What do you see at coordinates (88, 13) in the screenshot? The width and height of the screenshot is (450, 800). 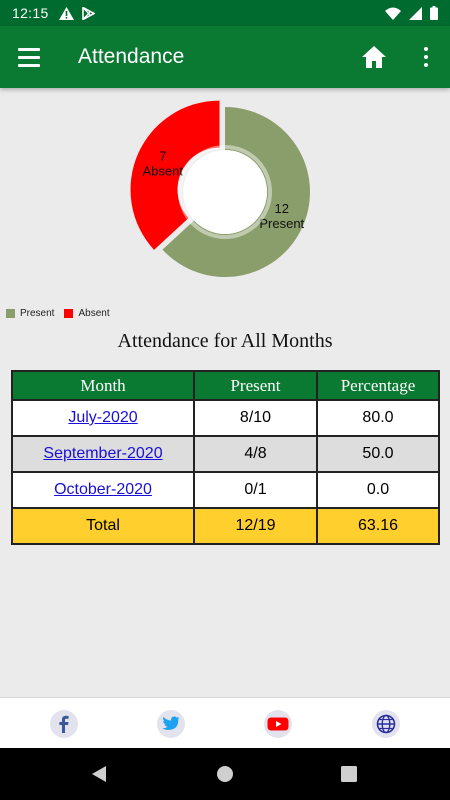 I see `play-store-icon` at bounding box center [88, 13].